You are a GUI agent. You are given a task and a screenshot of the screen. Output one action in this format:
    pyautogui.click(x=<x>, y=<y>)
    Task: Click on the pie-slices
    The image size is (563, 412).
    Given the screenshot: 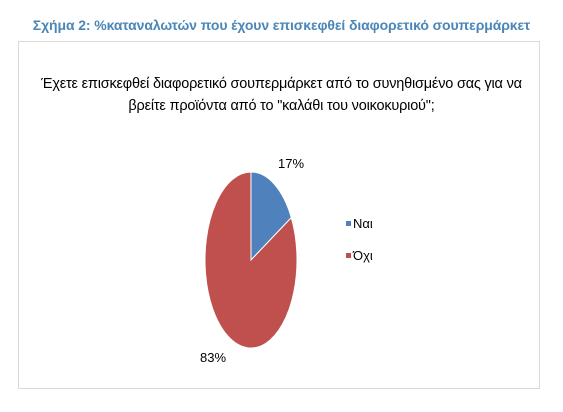 What is the action you would take?
    pyautogui.click(x=251, y=260)
    